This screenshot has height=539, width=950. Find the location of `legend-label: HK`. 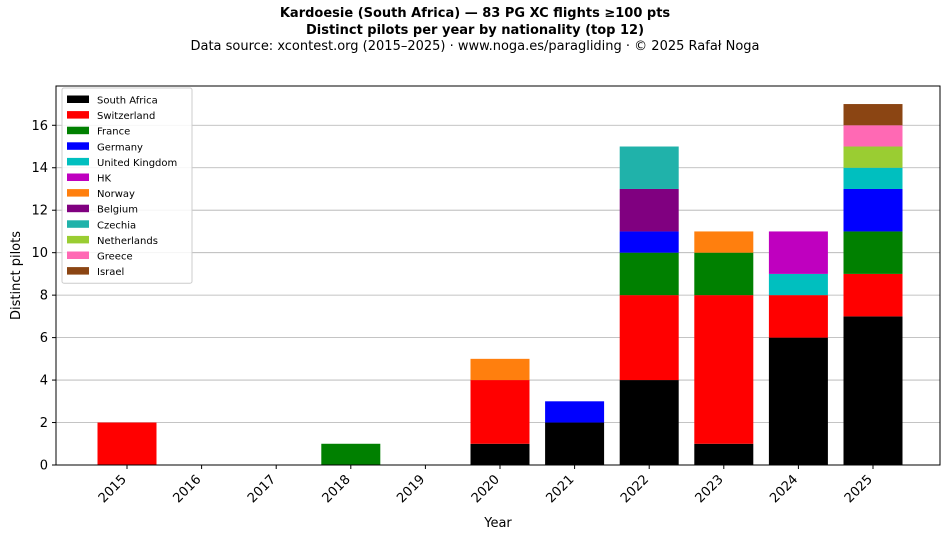

legend-label: HK is located at coordinates (104, 179).